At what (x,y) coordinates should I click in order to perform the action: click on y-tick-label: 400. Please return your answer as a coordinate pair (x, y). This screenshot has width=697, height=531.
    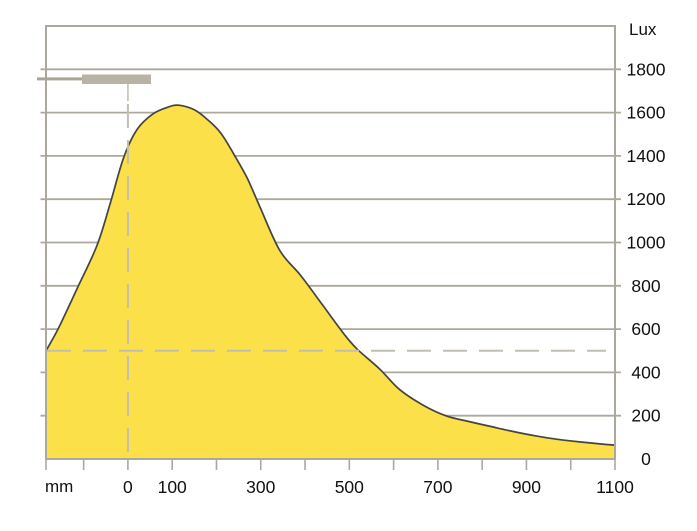
    Looking at the image, I should click on (645, 372).